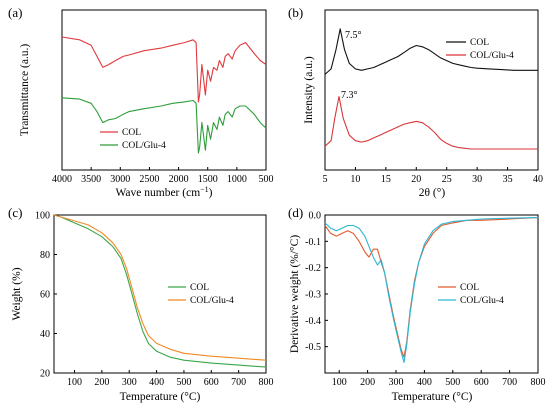  What do you see at coordinates (416, 179) in the screenshot?
I see `x-tick-label-b: 20` at bounding box center [416, 179].